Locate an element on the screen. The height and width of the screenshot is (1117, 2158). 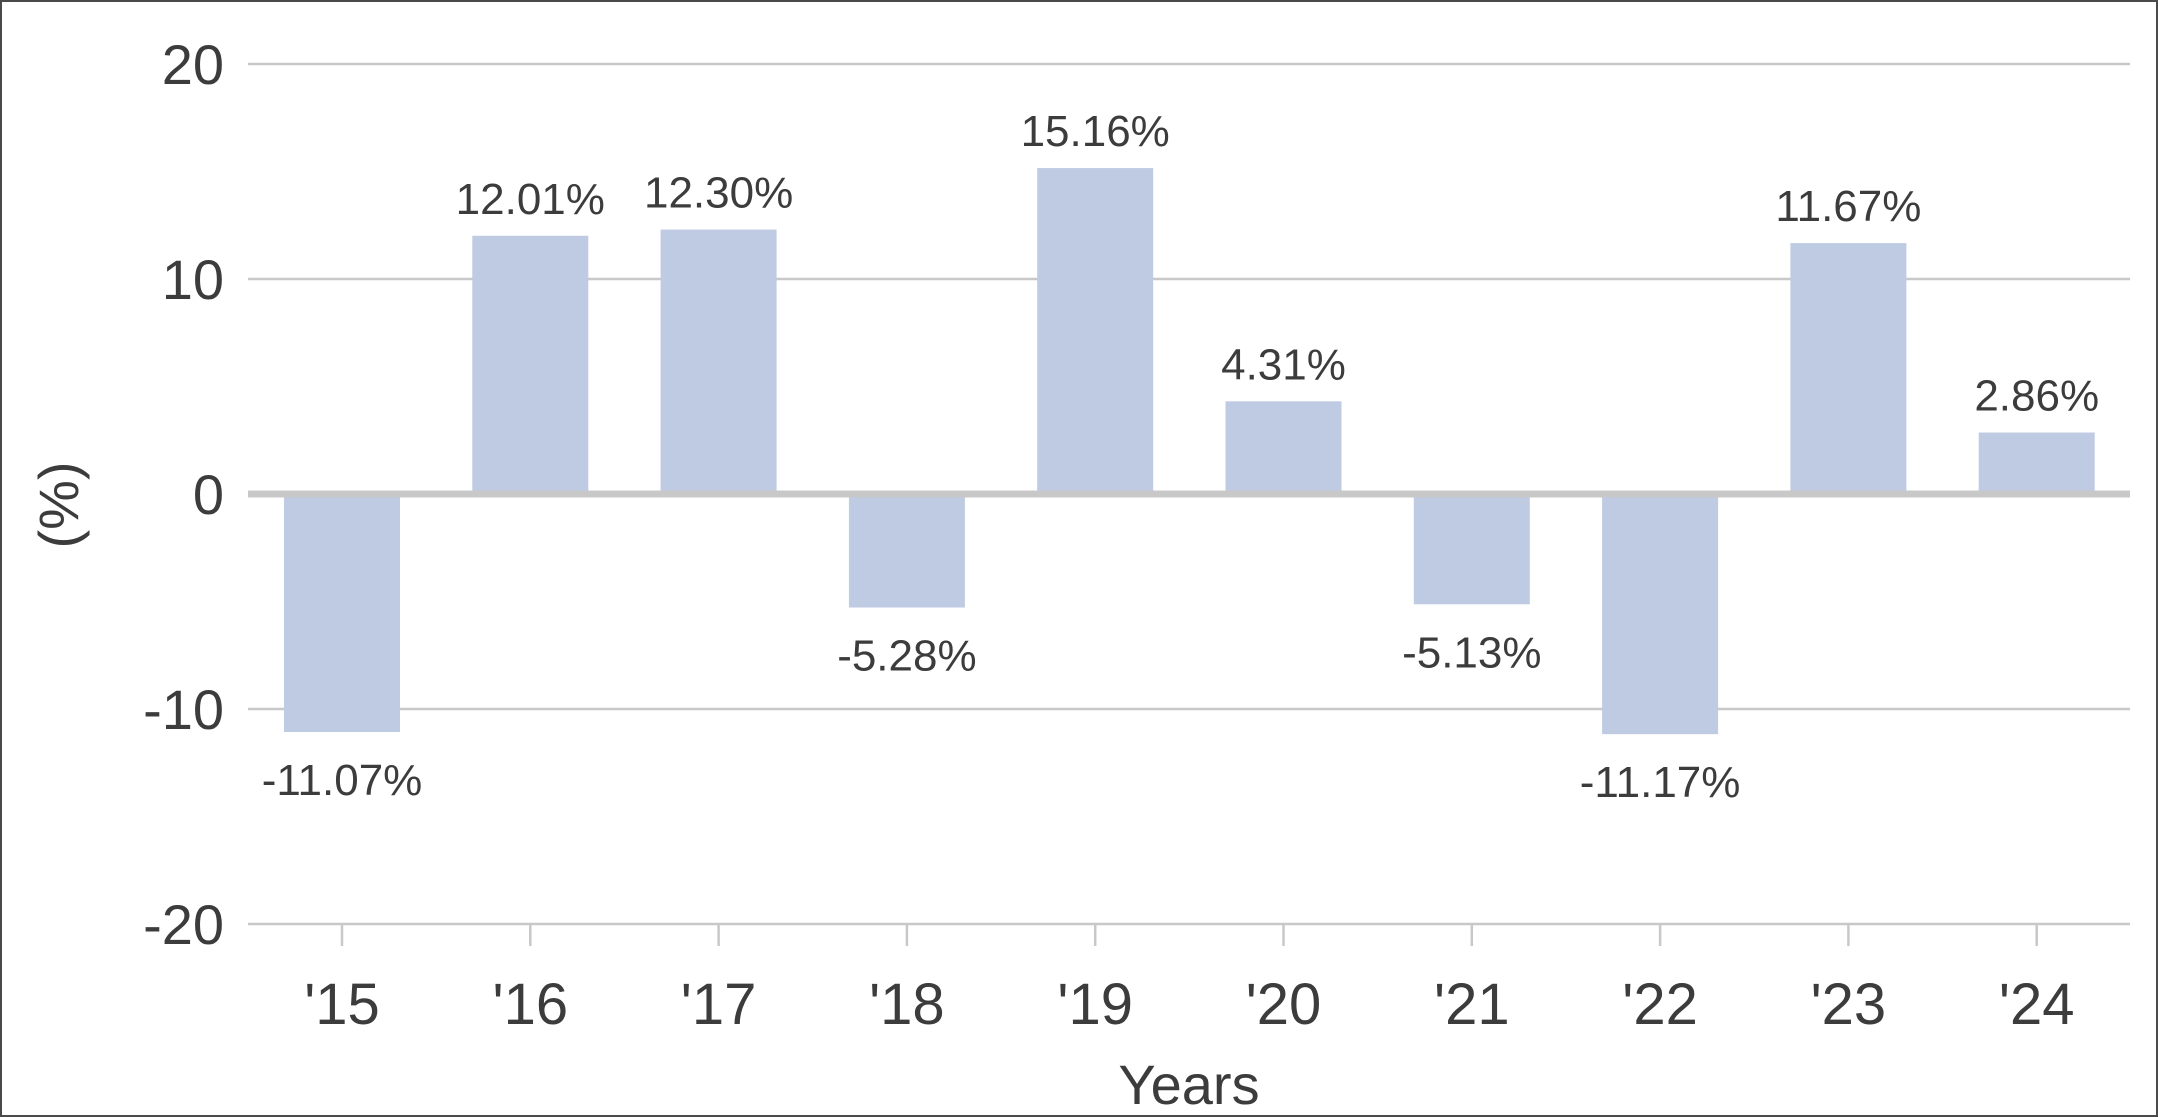
x-axis-ticks is located at coordinates (1189, 935).